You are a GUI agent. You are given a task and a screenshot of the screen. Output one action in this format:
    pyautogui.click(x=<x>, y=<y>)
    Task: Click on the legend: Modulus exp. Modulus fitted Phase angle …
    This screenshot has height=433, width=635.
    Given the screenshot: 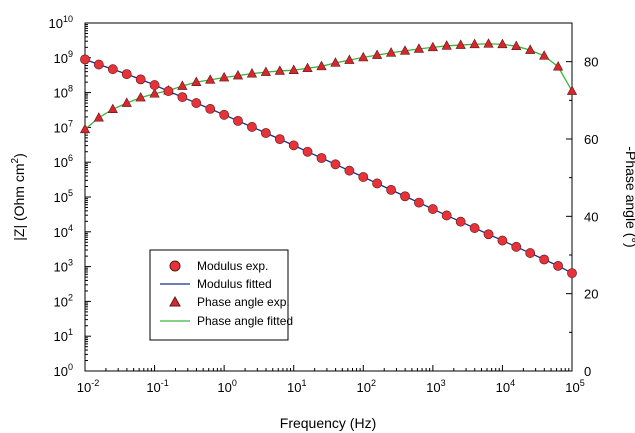 What is the action you would take?
    pyautogui.click(x=221, y=295)
    